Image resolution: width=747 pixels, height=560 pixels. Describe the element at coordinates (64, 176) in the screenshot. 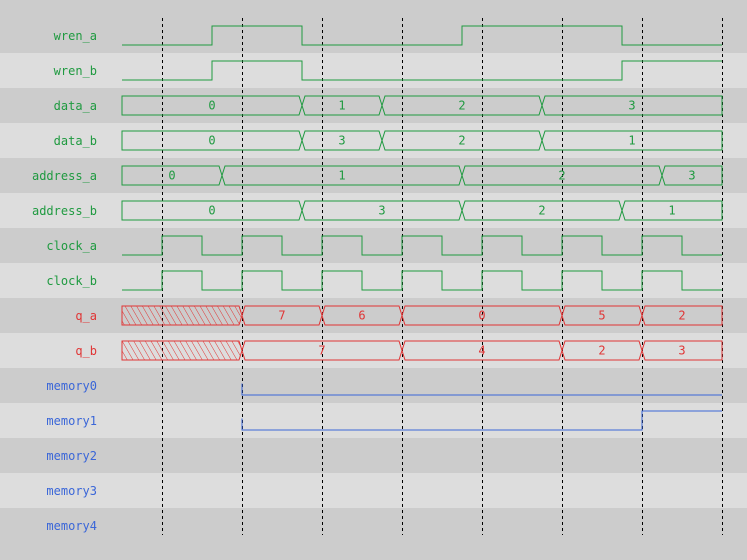

I see `signal-label: address_a` at that location.